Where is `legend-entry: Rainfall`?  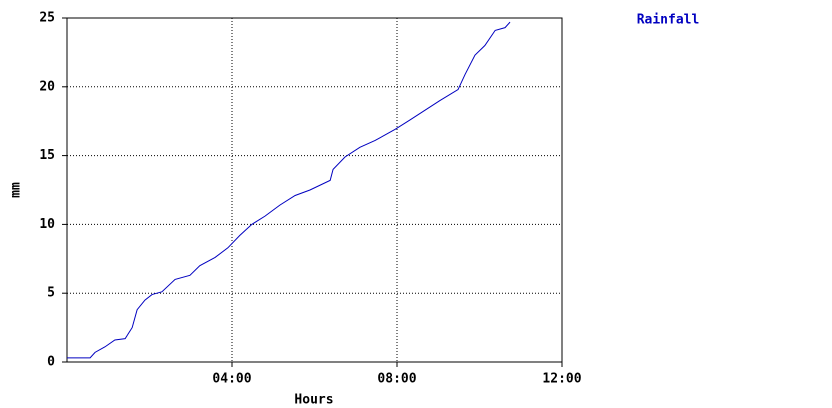 legend-entry: Rainfall is located at coordinates (668, 20).